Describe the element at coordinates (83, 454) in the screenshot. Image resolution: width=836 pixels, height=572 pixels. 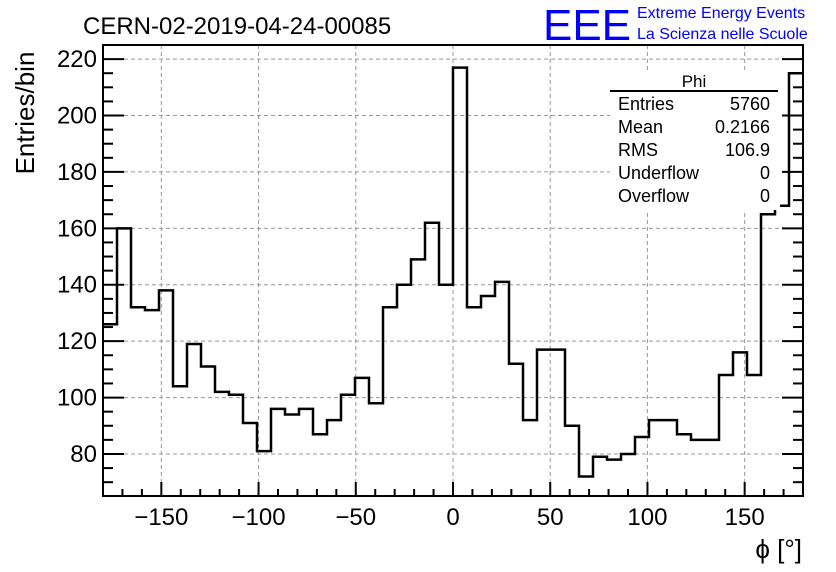
I see `y-tick-label: 80` at that location.